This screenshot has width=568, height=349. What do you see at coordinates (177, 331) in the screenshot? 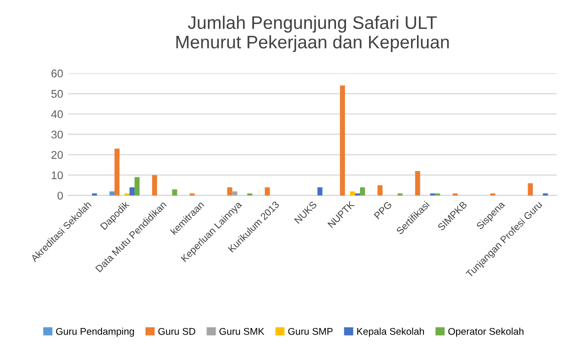
I see `legend-label: Guru SD` at bounding box center [177, 331].